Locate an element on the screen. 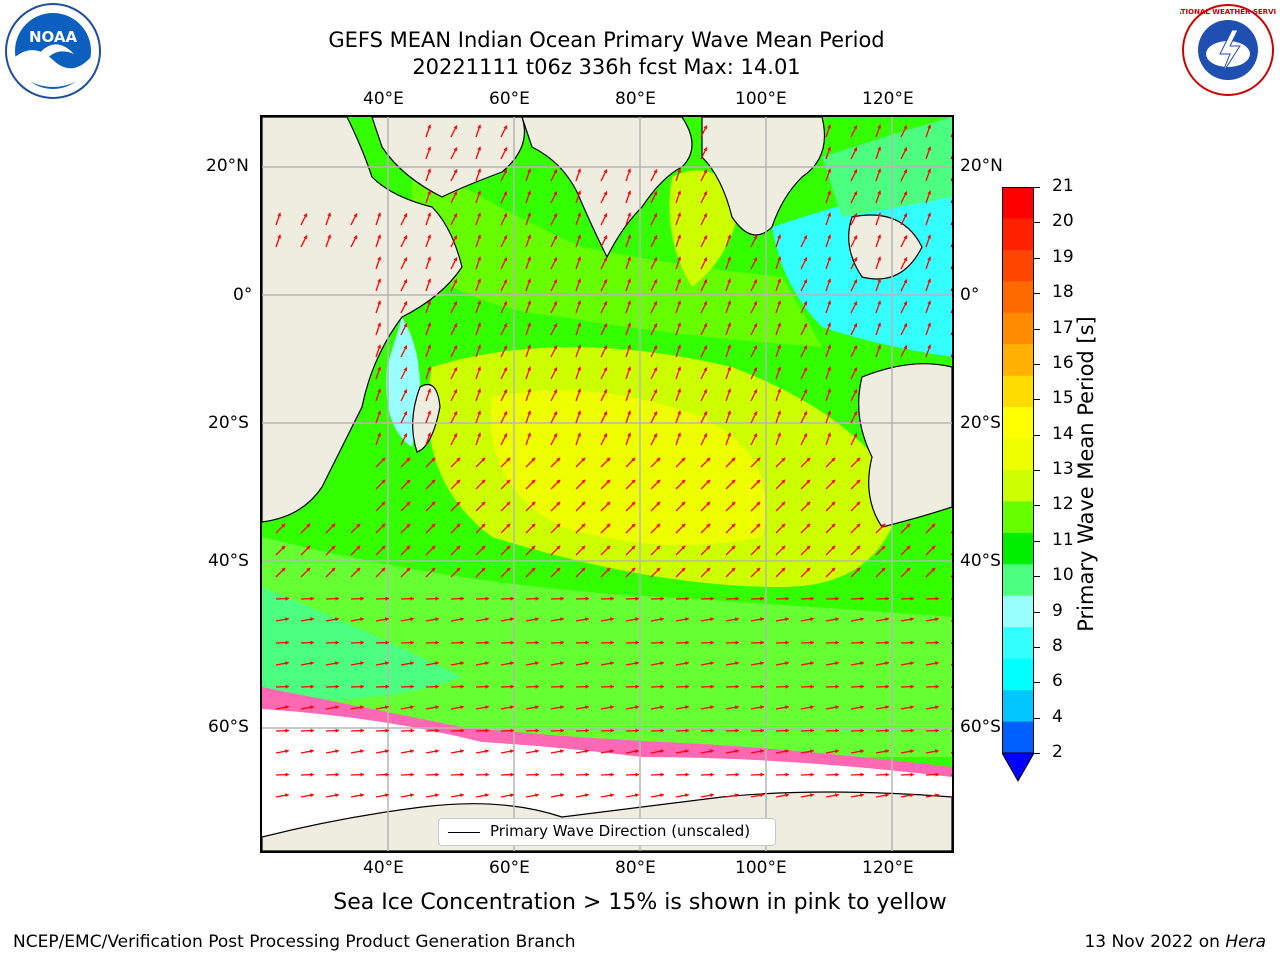  colorbar-tick-label: 16 is located at coordinates (1063, 362).